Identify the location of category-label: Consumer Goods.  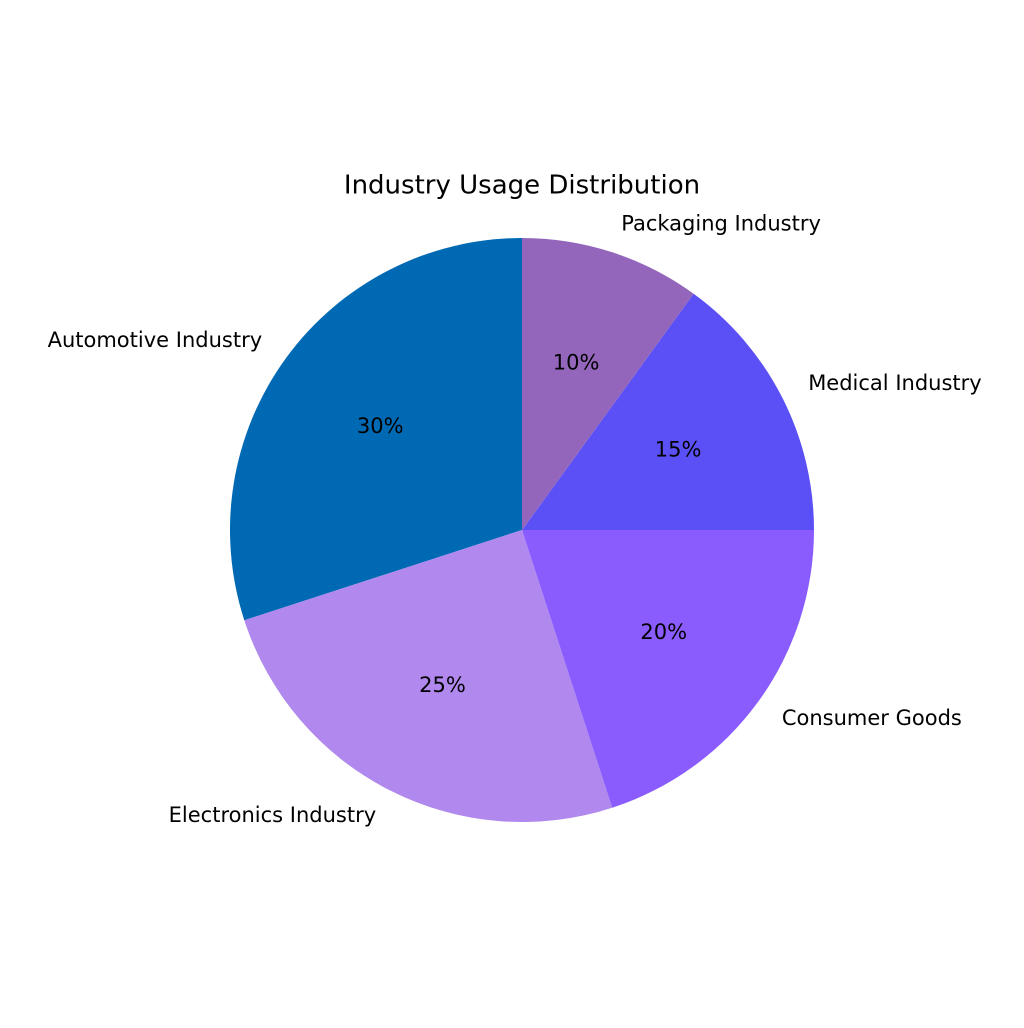
(872, 718).